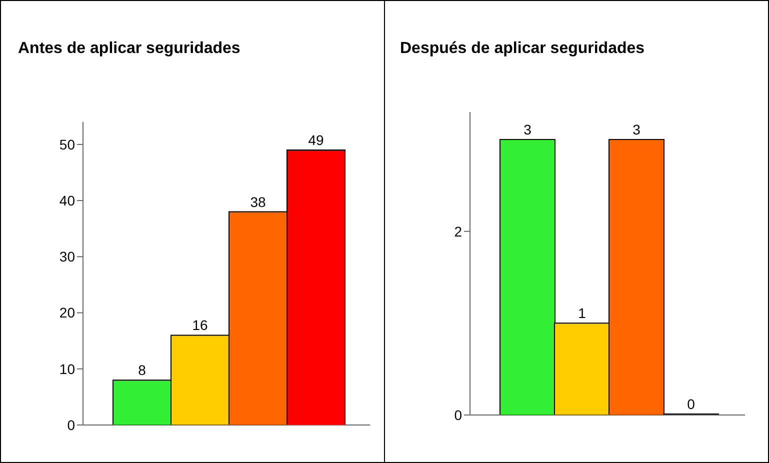  What do you see at coordinates (129, 49) in the screenshot?
I see `chart-title: Antes de aplicar seguridades` at bounding box center [129, 49].